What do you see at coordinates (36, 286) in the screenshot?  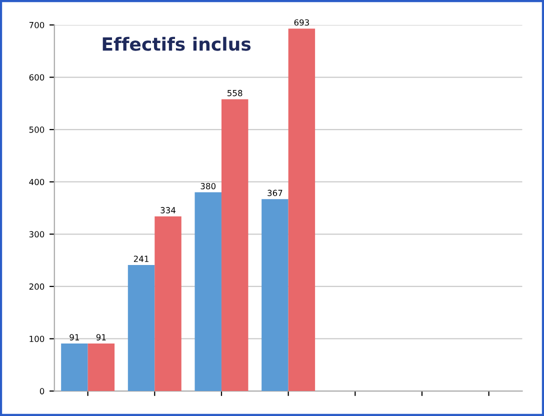 I see `y-tick-label: 200` at bounding box center [36, 286].